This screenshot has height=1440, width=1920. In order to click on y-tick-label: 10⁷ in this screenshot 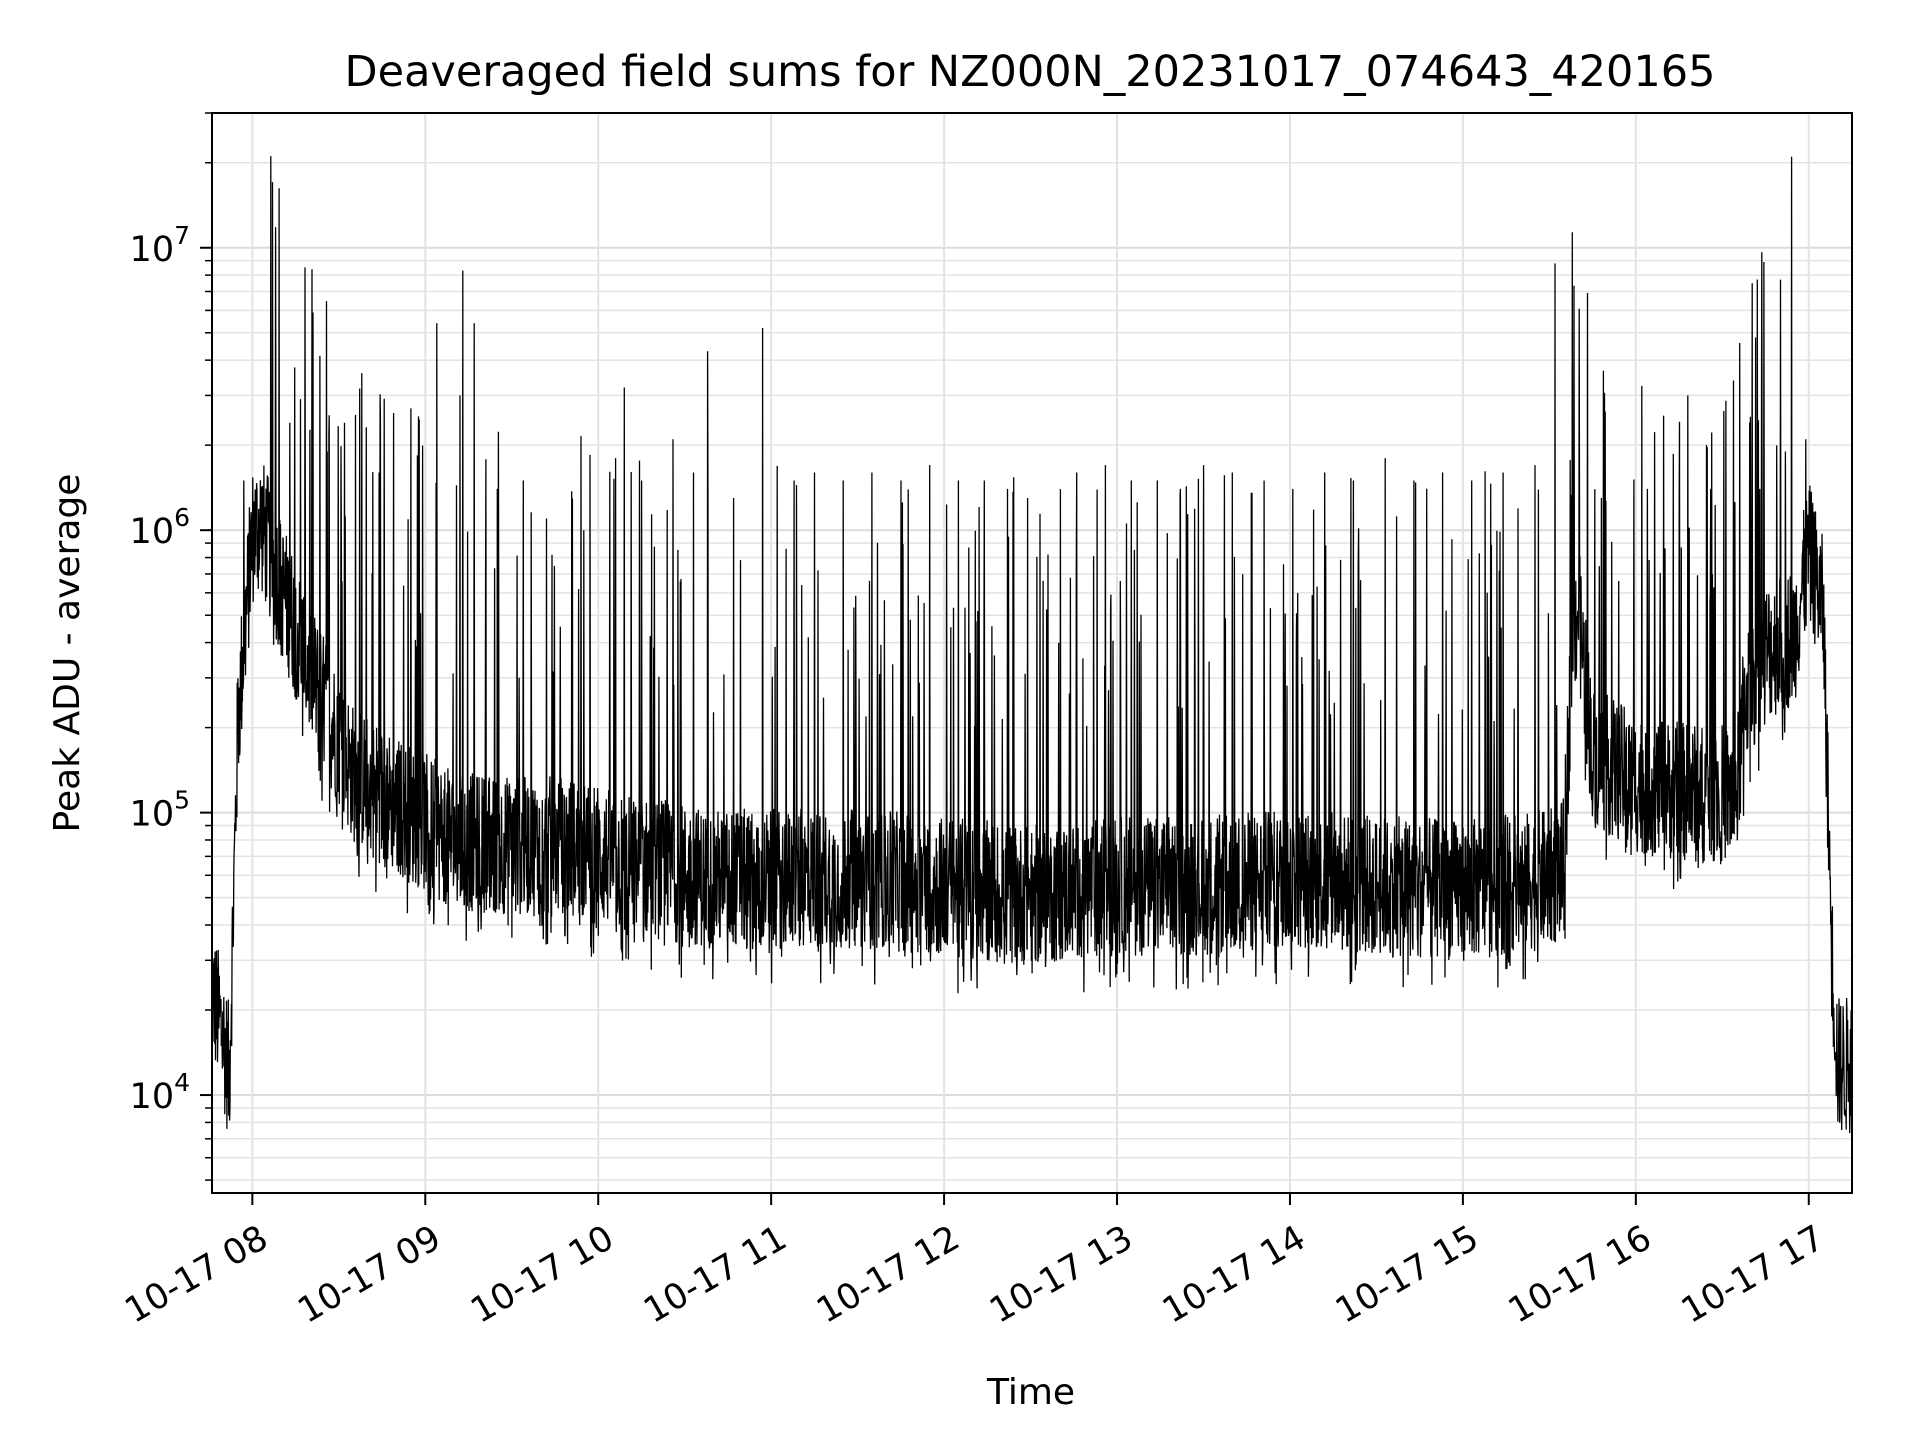, I will do `click(160, 245)`.